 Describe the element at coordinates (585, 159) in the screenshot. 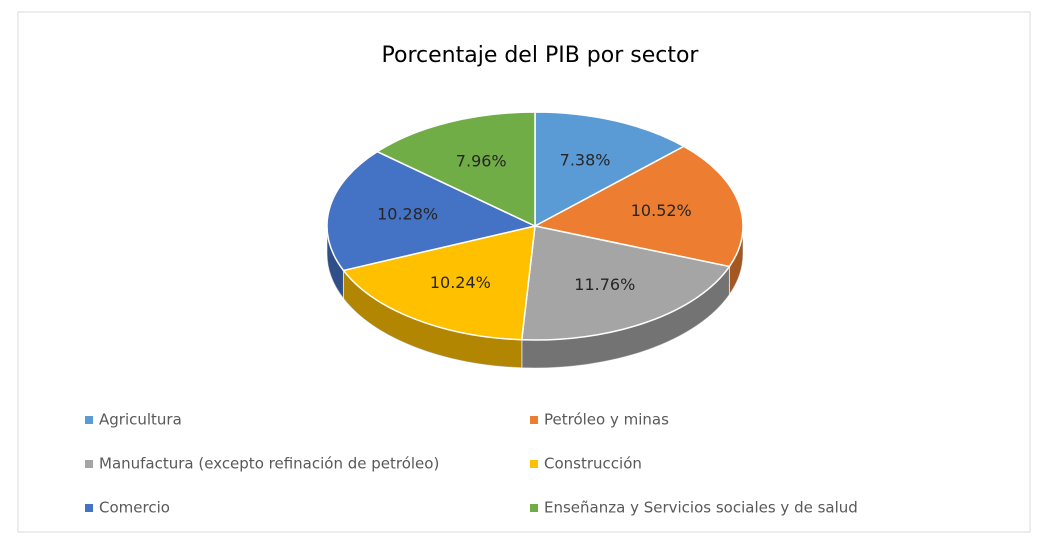

I see `data-label: 7.38%` at that location.